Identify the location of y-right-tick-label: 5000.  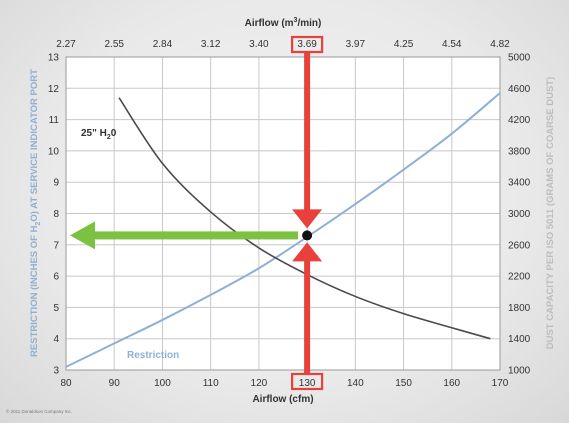
(519, 58).